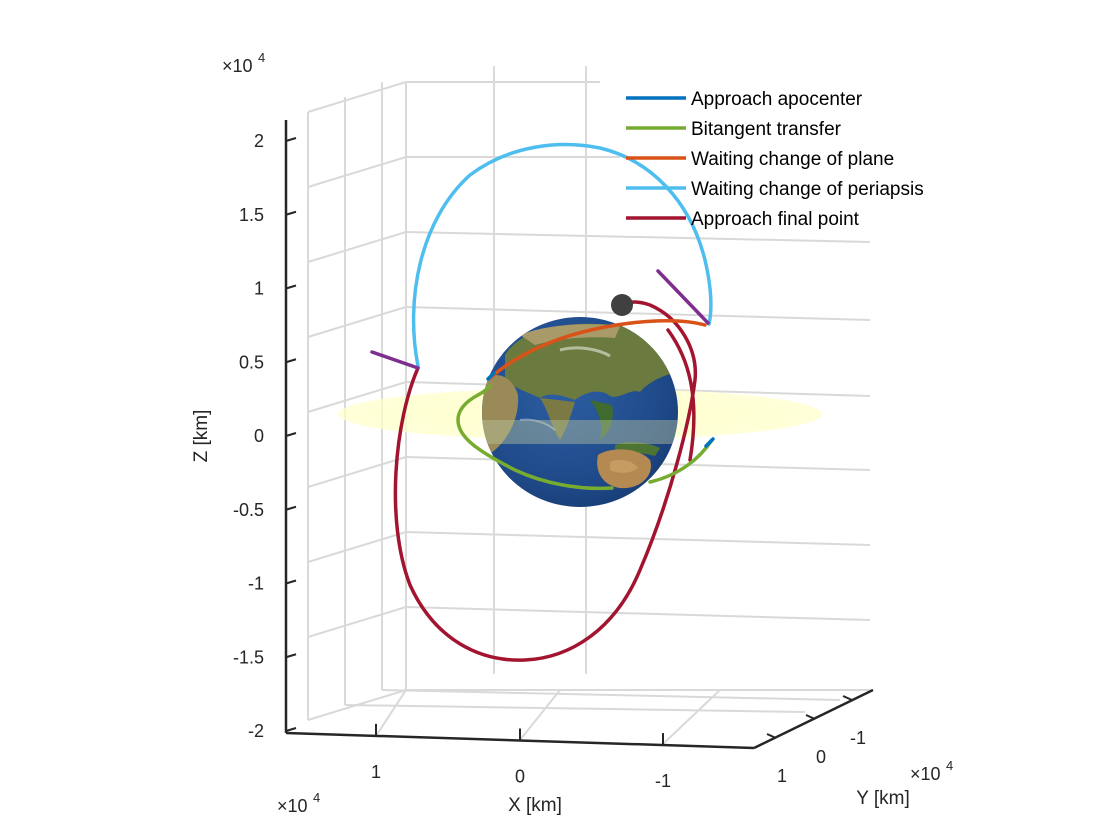  What do you see at coordinates (256, 731) in the screenshot?
I see `z-tick-label: -2` at bounding box center [256, 731].